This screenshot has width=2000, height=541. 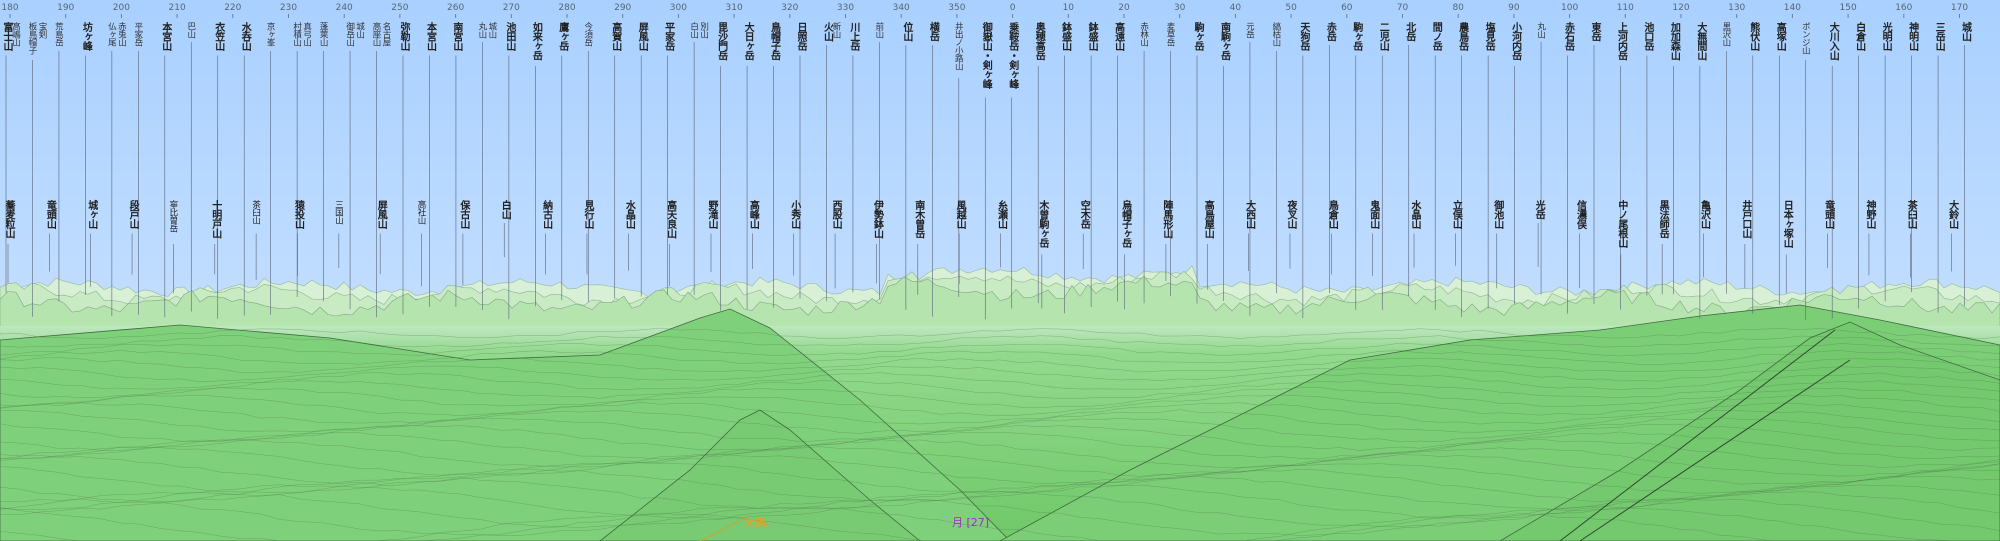 What do you see at coordinates (1208, 219) in the screenshot?
I see `peak-label: 高鳥屋山` at bounding box center [1208, 219].